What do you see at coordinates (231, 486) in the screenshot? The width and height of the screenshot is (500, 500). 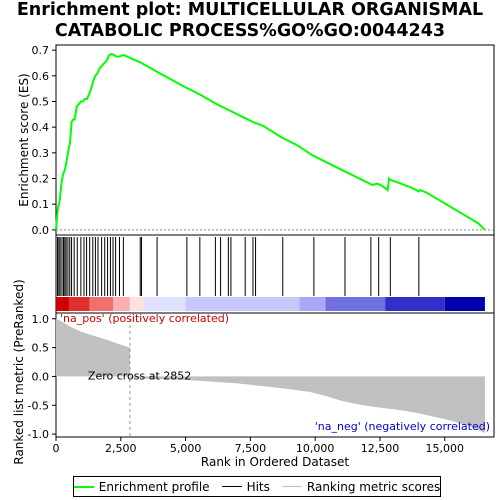 I see `legend-hits-swatch` at bounding box center [231, 486].